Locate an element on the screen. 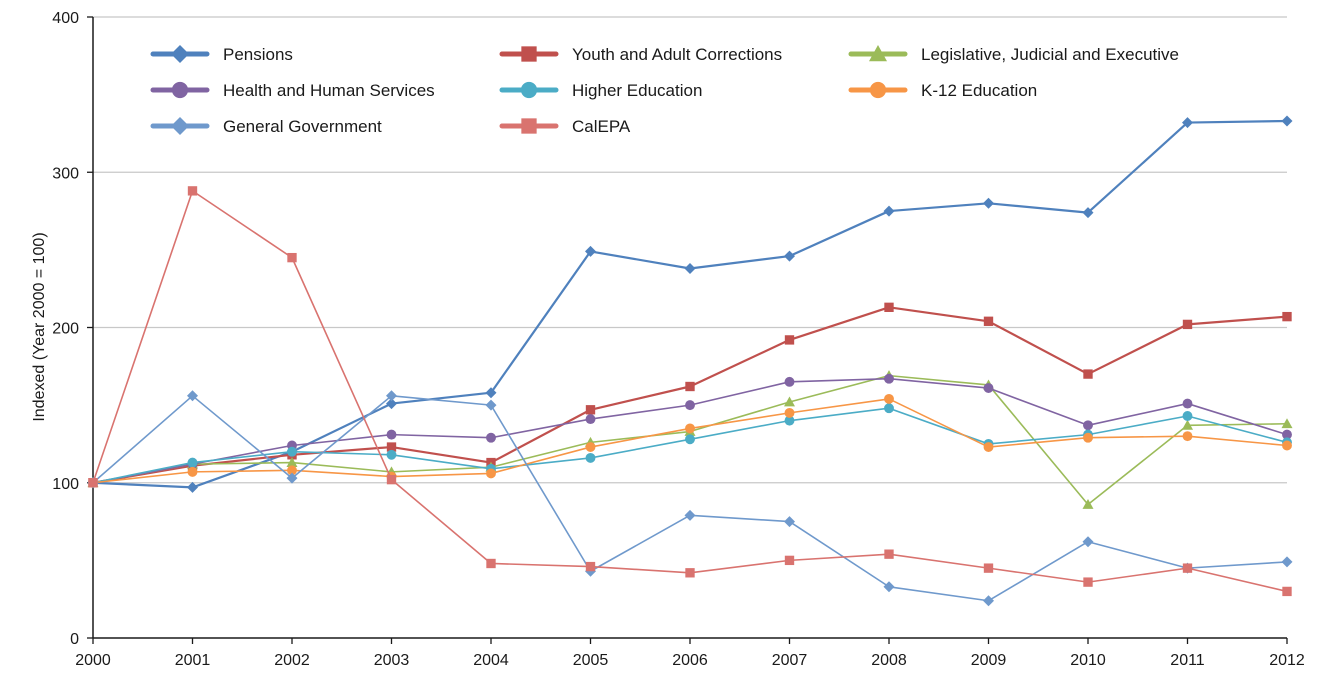 Image resolution: width=1325 pixels, height=675 pixels. x-tick-label: 2003 is located at coordinates (392, 660).